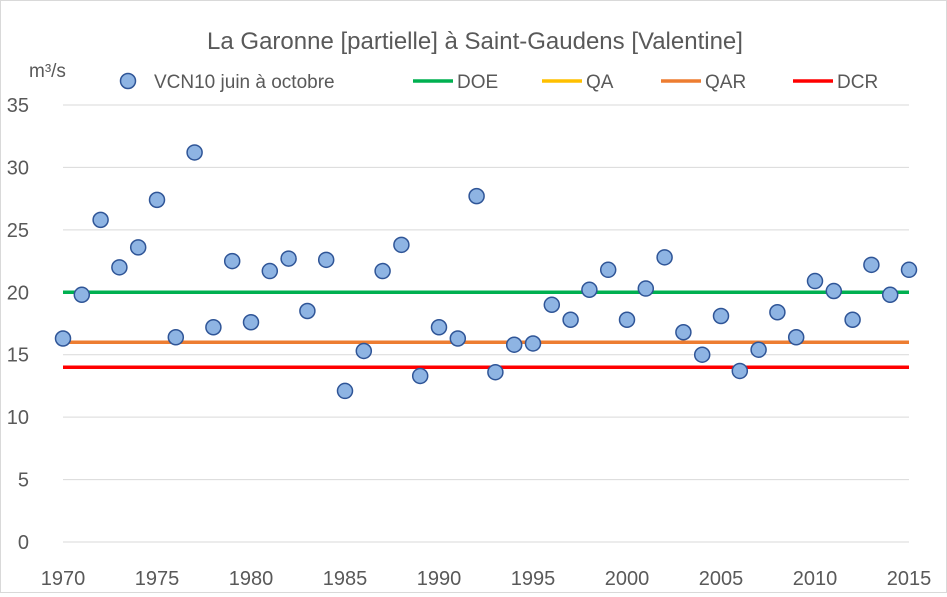  What do you see at coordinates (345, 391) in the screenshot?
I see `data-point-1985` at bounding box center [345, 391].